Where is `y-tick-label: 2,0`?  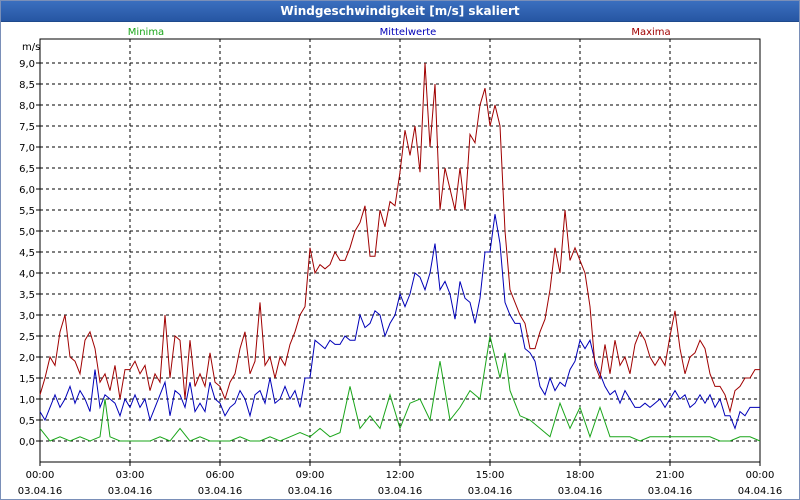 y-tick-label: 2,0 is located at coordinates (27, 358).